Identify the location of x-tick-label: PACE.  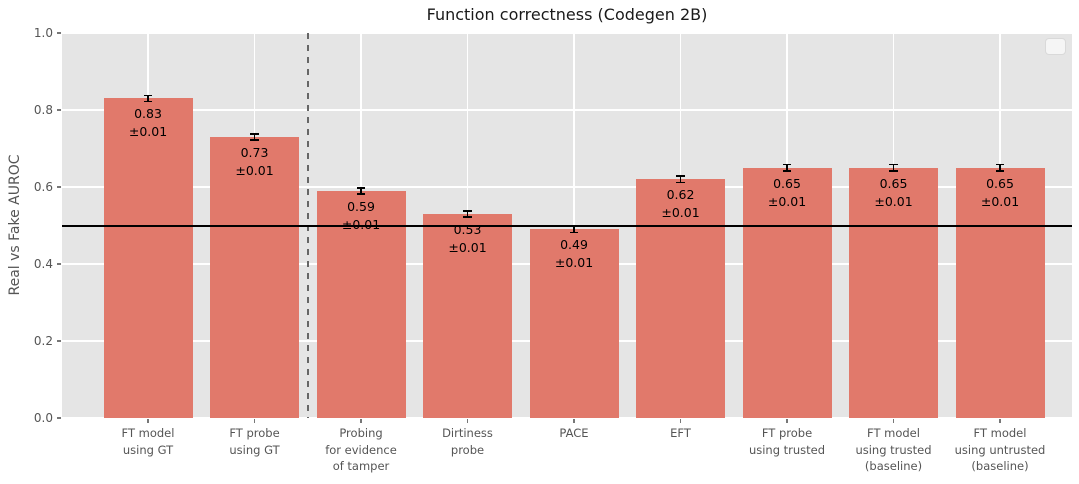
(574, 433).